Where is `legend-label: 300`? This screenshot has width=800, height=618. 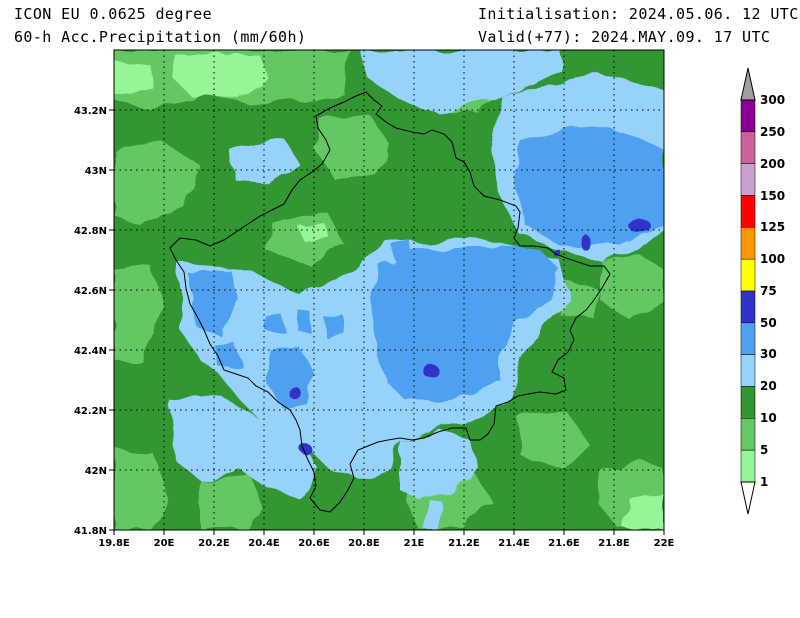 legend-label: 300 is located at coordinates (772, 100).